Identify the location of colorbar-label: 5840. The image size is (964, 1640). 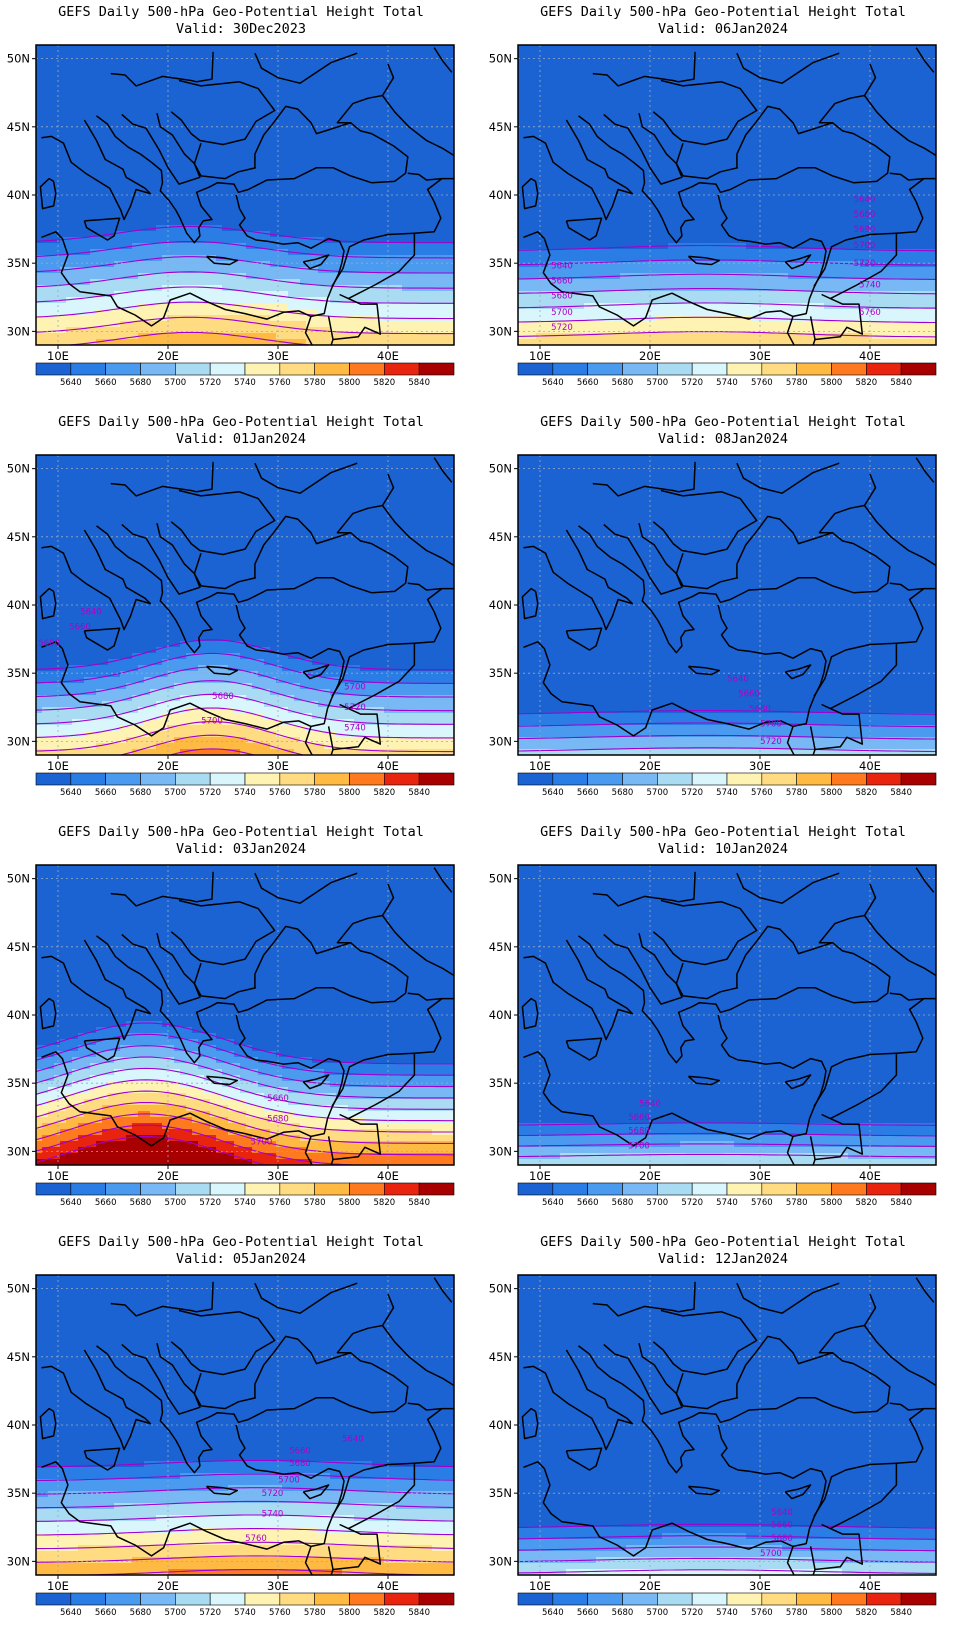
(419, 1613).